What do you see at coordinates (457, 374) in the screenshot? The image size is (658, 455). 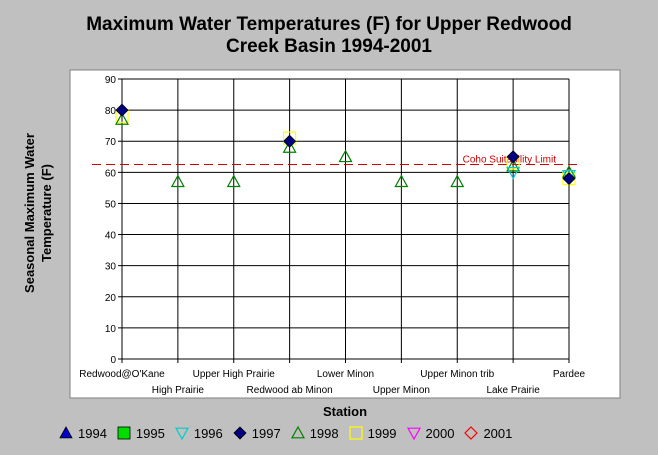 I see `x-tick-label: Upper Minon trib` at bounding box center [457, 374].